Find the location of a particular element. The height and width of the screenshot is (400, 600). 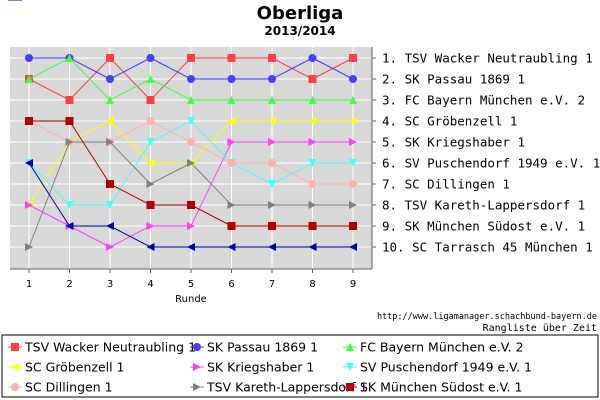

legend-entry-10: SC Tarrasch 45 München 1 is located at coordinates (99, 1).